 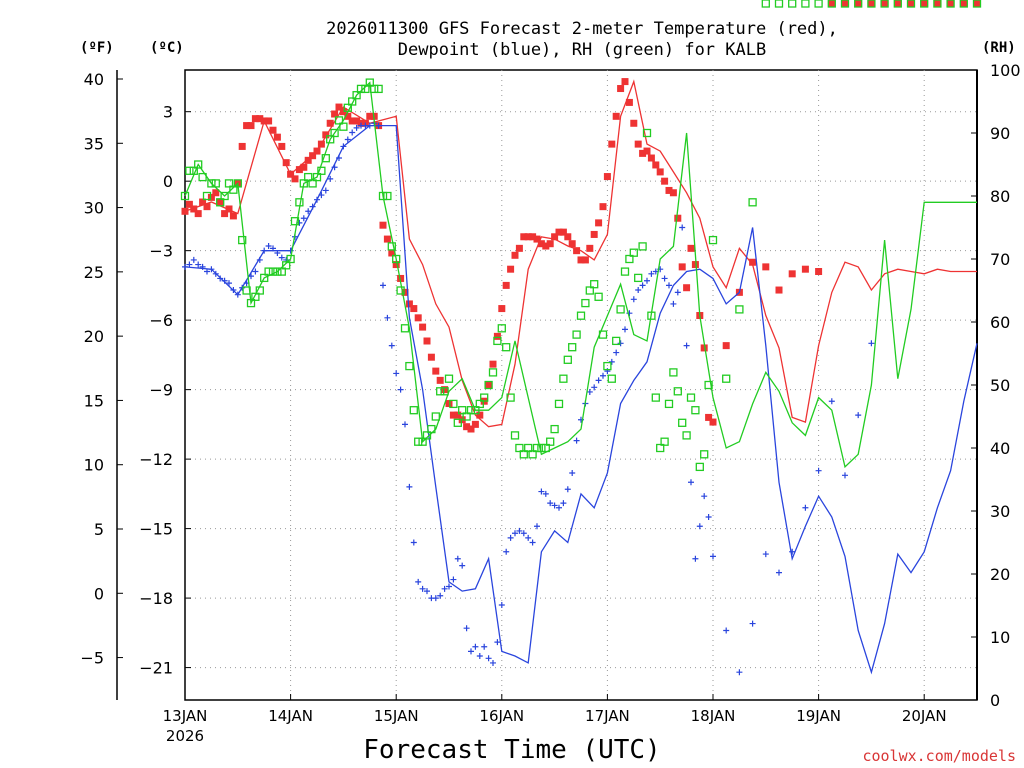 I want to click on x-tick-label: 16JAN, so click(x=501, y=716).